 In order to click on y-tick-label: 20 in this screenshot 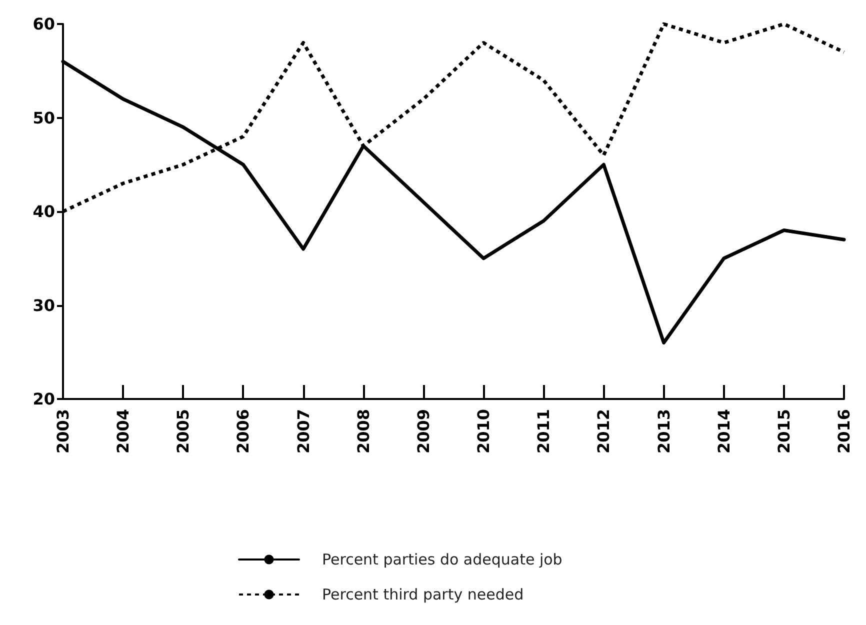, I will do `click(43, 399)`.